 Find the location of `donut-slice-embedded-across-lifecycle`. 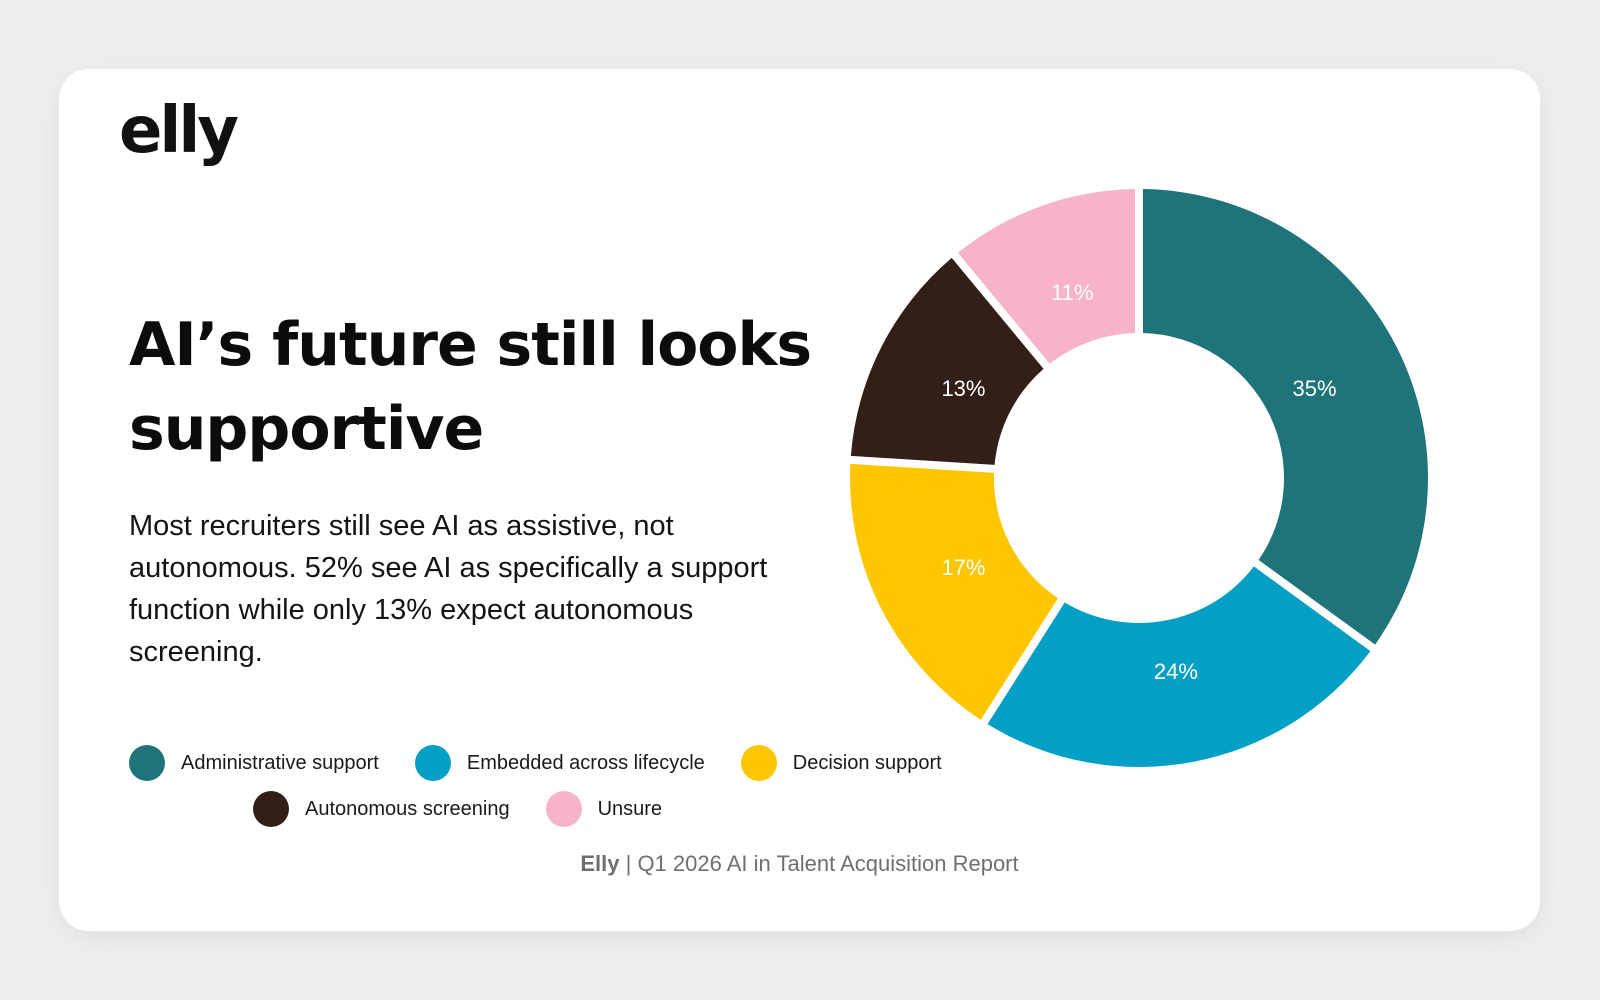

donut-slice-embedded-across-lifecycle is located at coordinates (1179, 667).